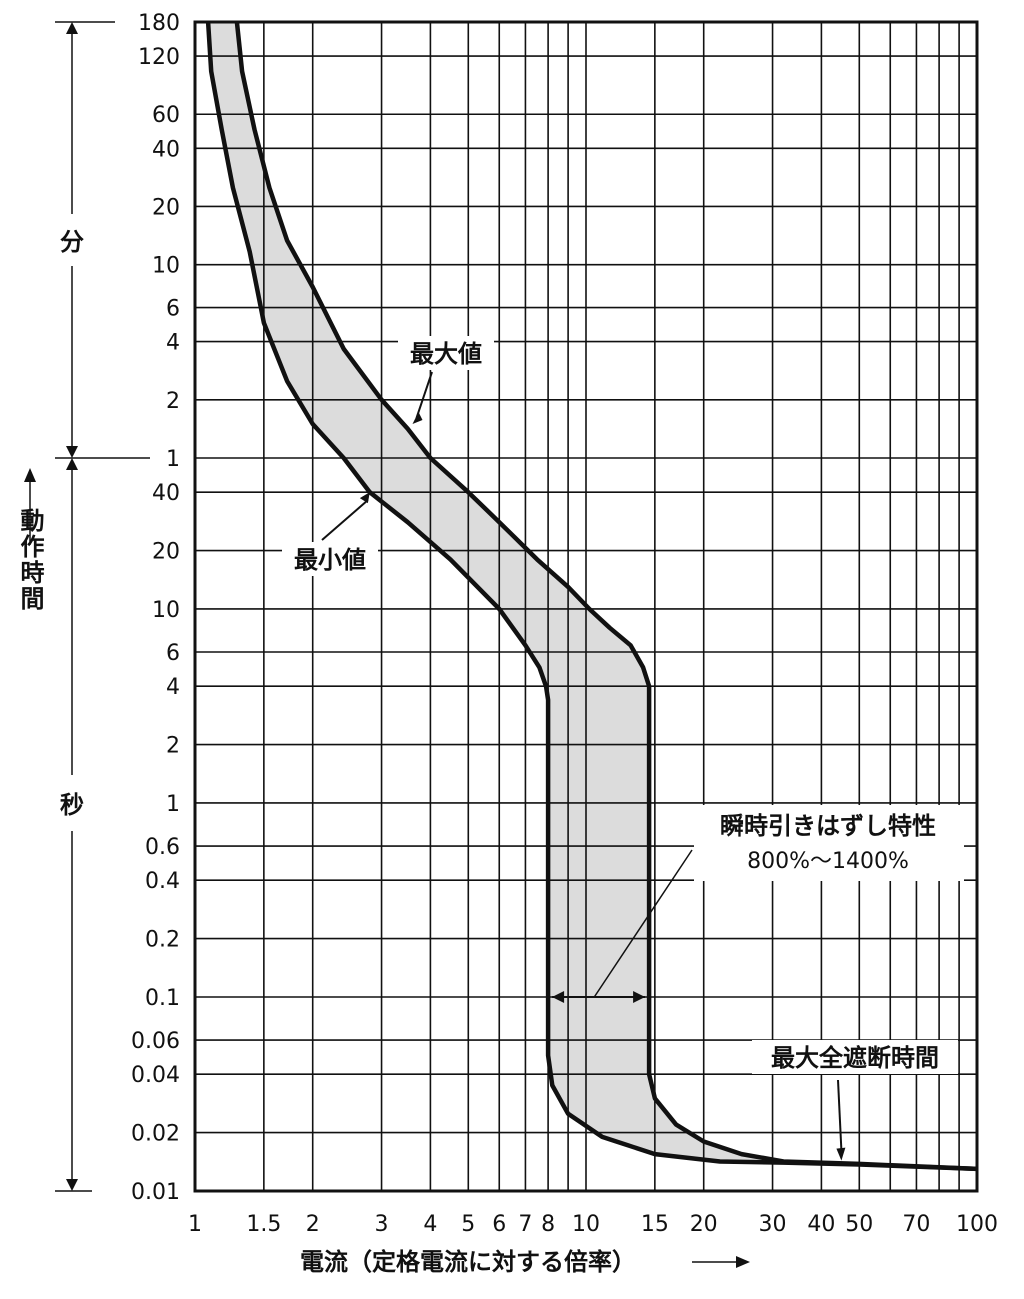 The image size is (1024, 1299). Describe the element at coordinates (195, 1224) in the screenshot. I see `x-tick-label: 1` at that location.